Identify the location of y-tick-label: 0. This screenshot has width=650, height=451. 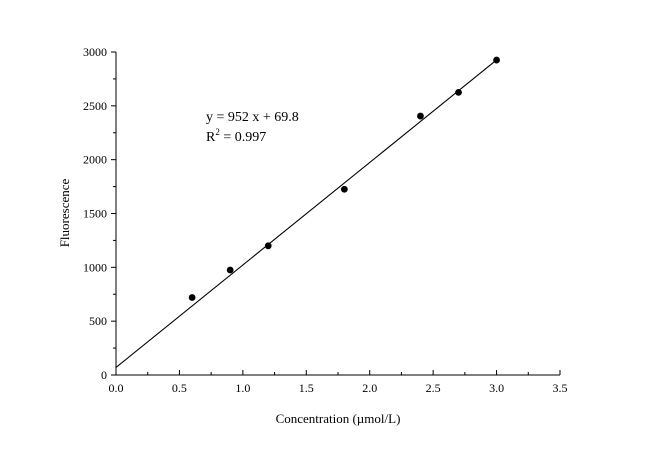
(104, 375).